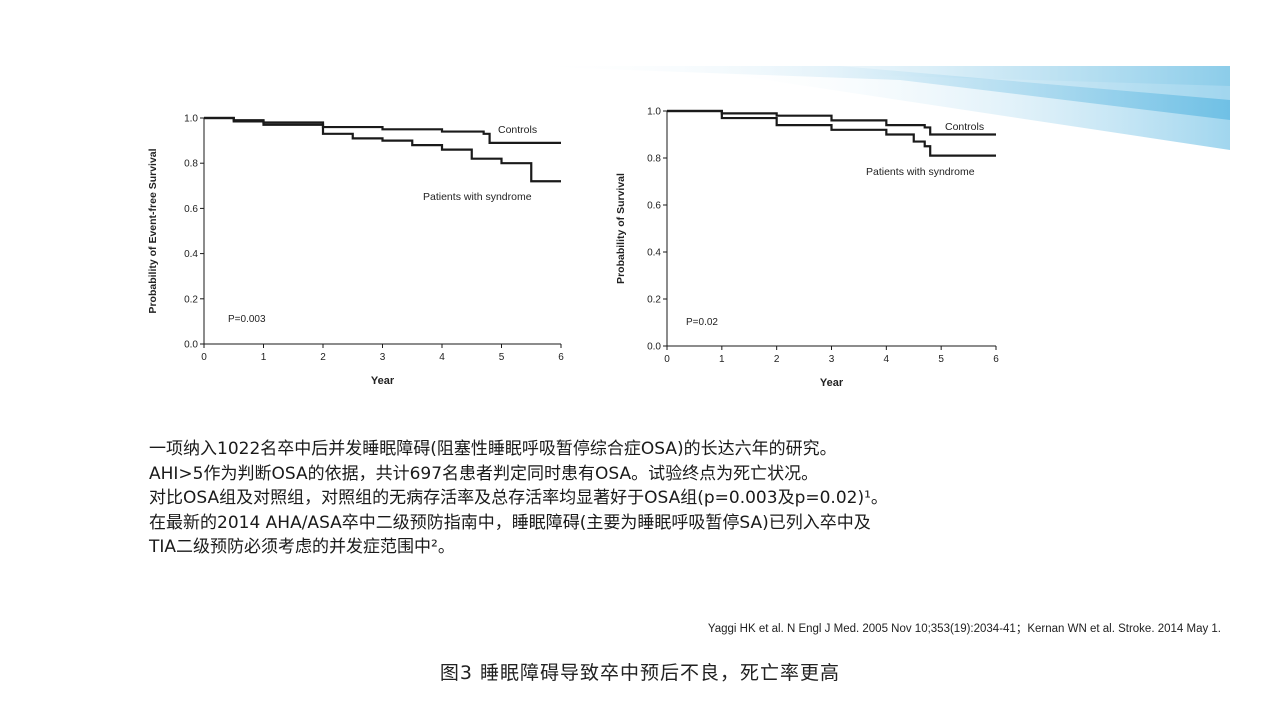 This screenshot has width=1280, height=720. What do you see at coordinates (640, 673) in the screenshot?
I see `figure-caption: 图3 睡眠障碍导致卒中预后不良，死亡率更高` at bounding box center [640, 673].